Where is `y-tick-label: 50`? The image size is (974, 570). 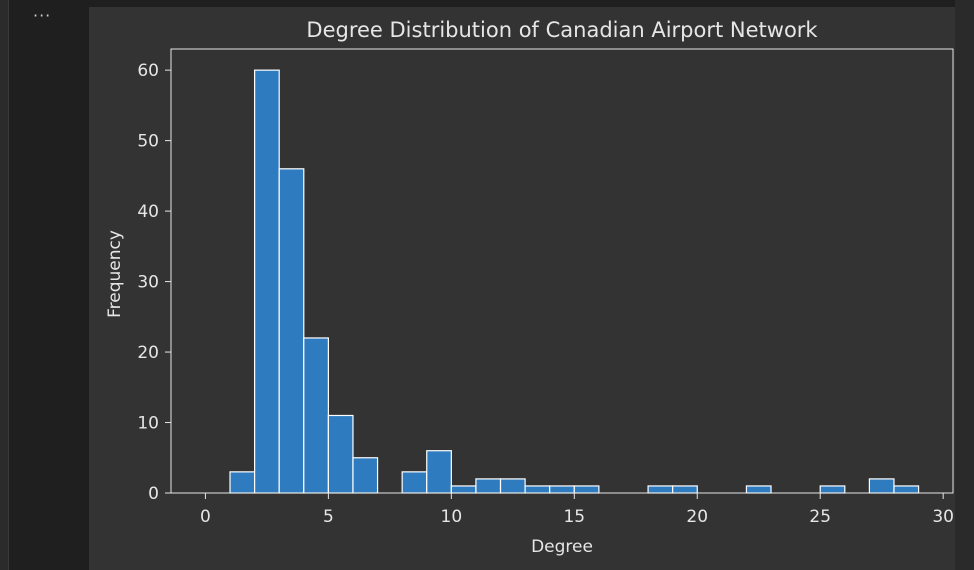 y-tick-label: 50 is located at coordinates (148, 142).